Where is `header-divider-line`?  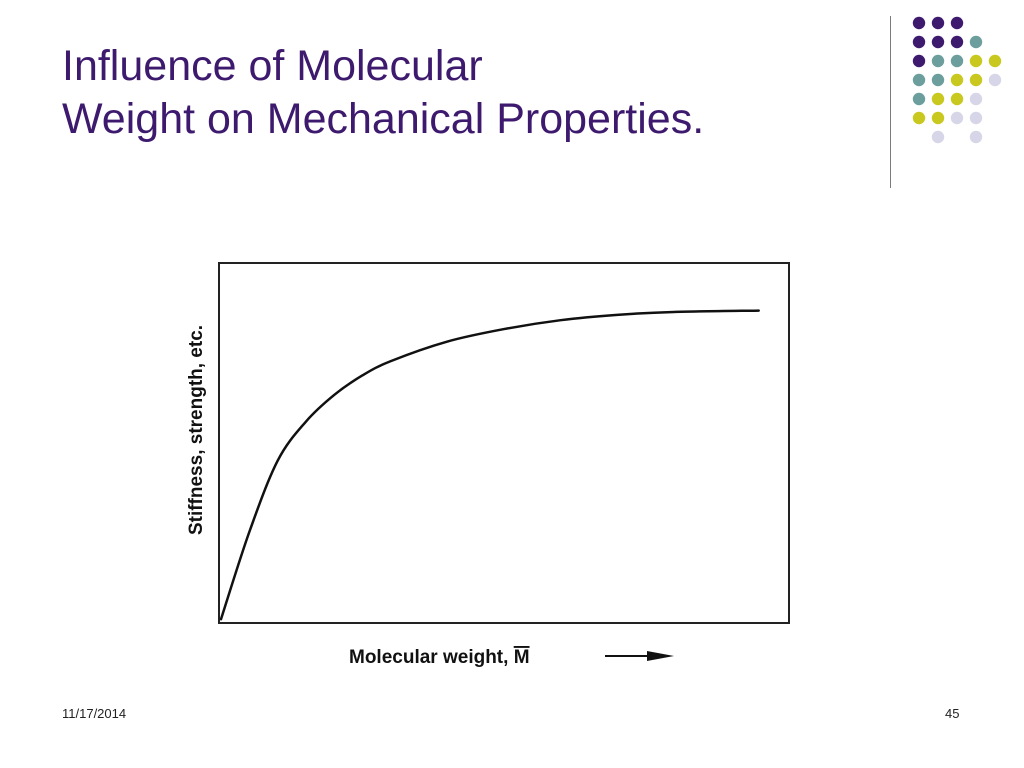
header-divider-line is located at coordinates (890, 102).